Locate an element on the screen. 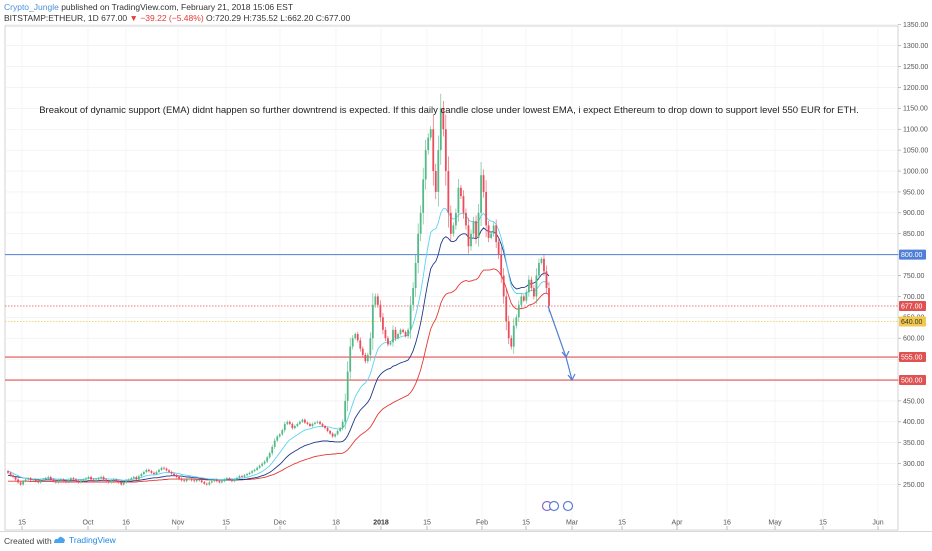 This screenshot has width=932, height=551. price-tick-label: 450.00 is located at coordinates (914, 401).